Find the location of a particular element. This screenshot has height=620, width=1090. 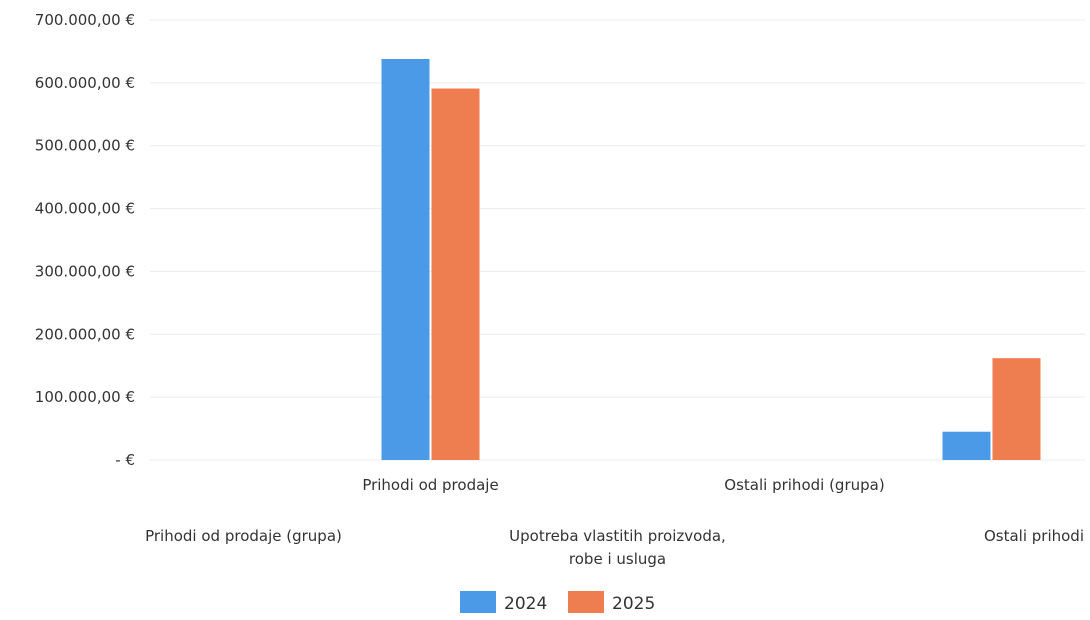

x-tick-label: Prihodi od prodaje (grupa) is located at coordinates (243, 536).